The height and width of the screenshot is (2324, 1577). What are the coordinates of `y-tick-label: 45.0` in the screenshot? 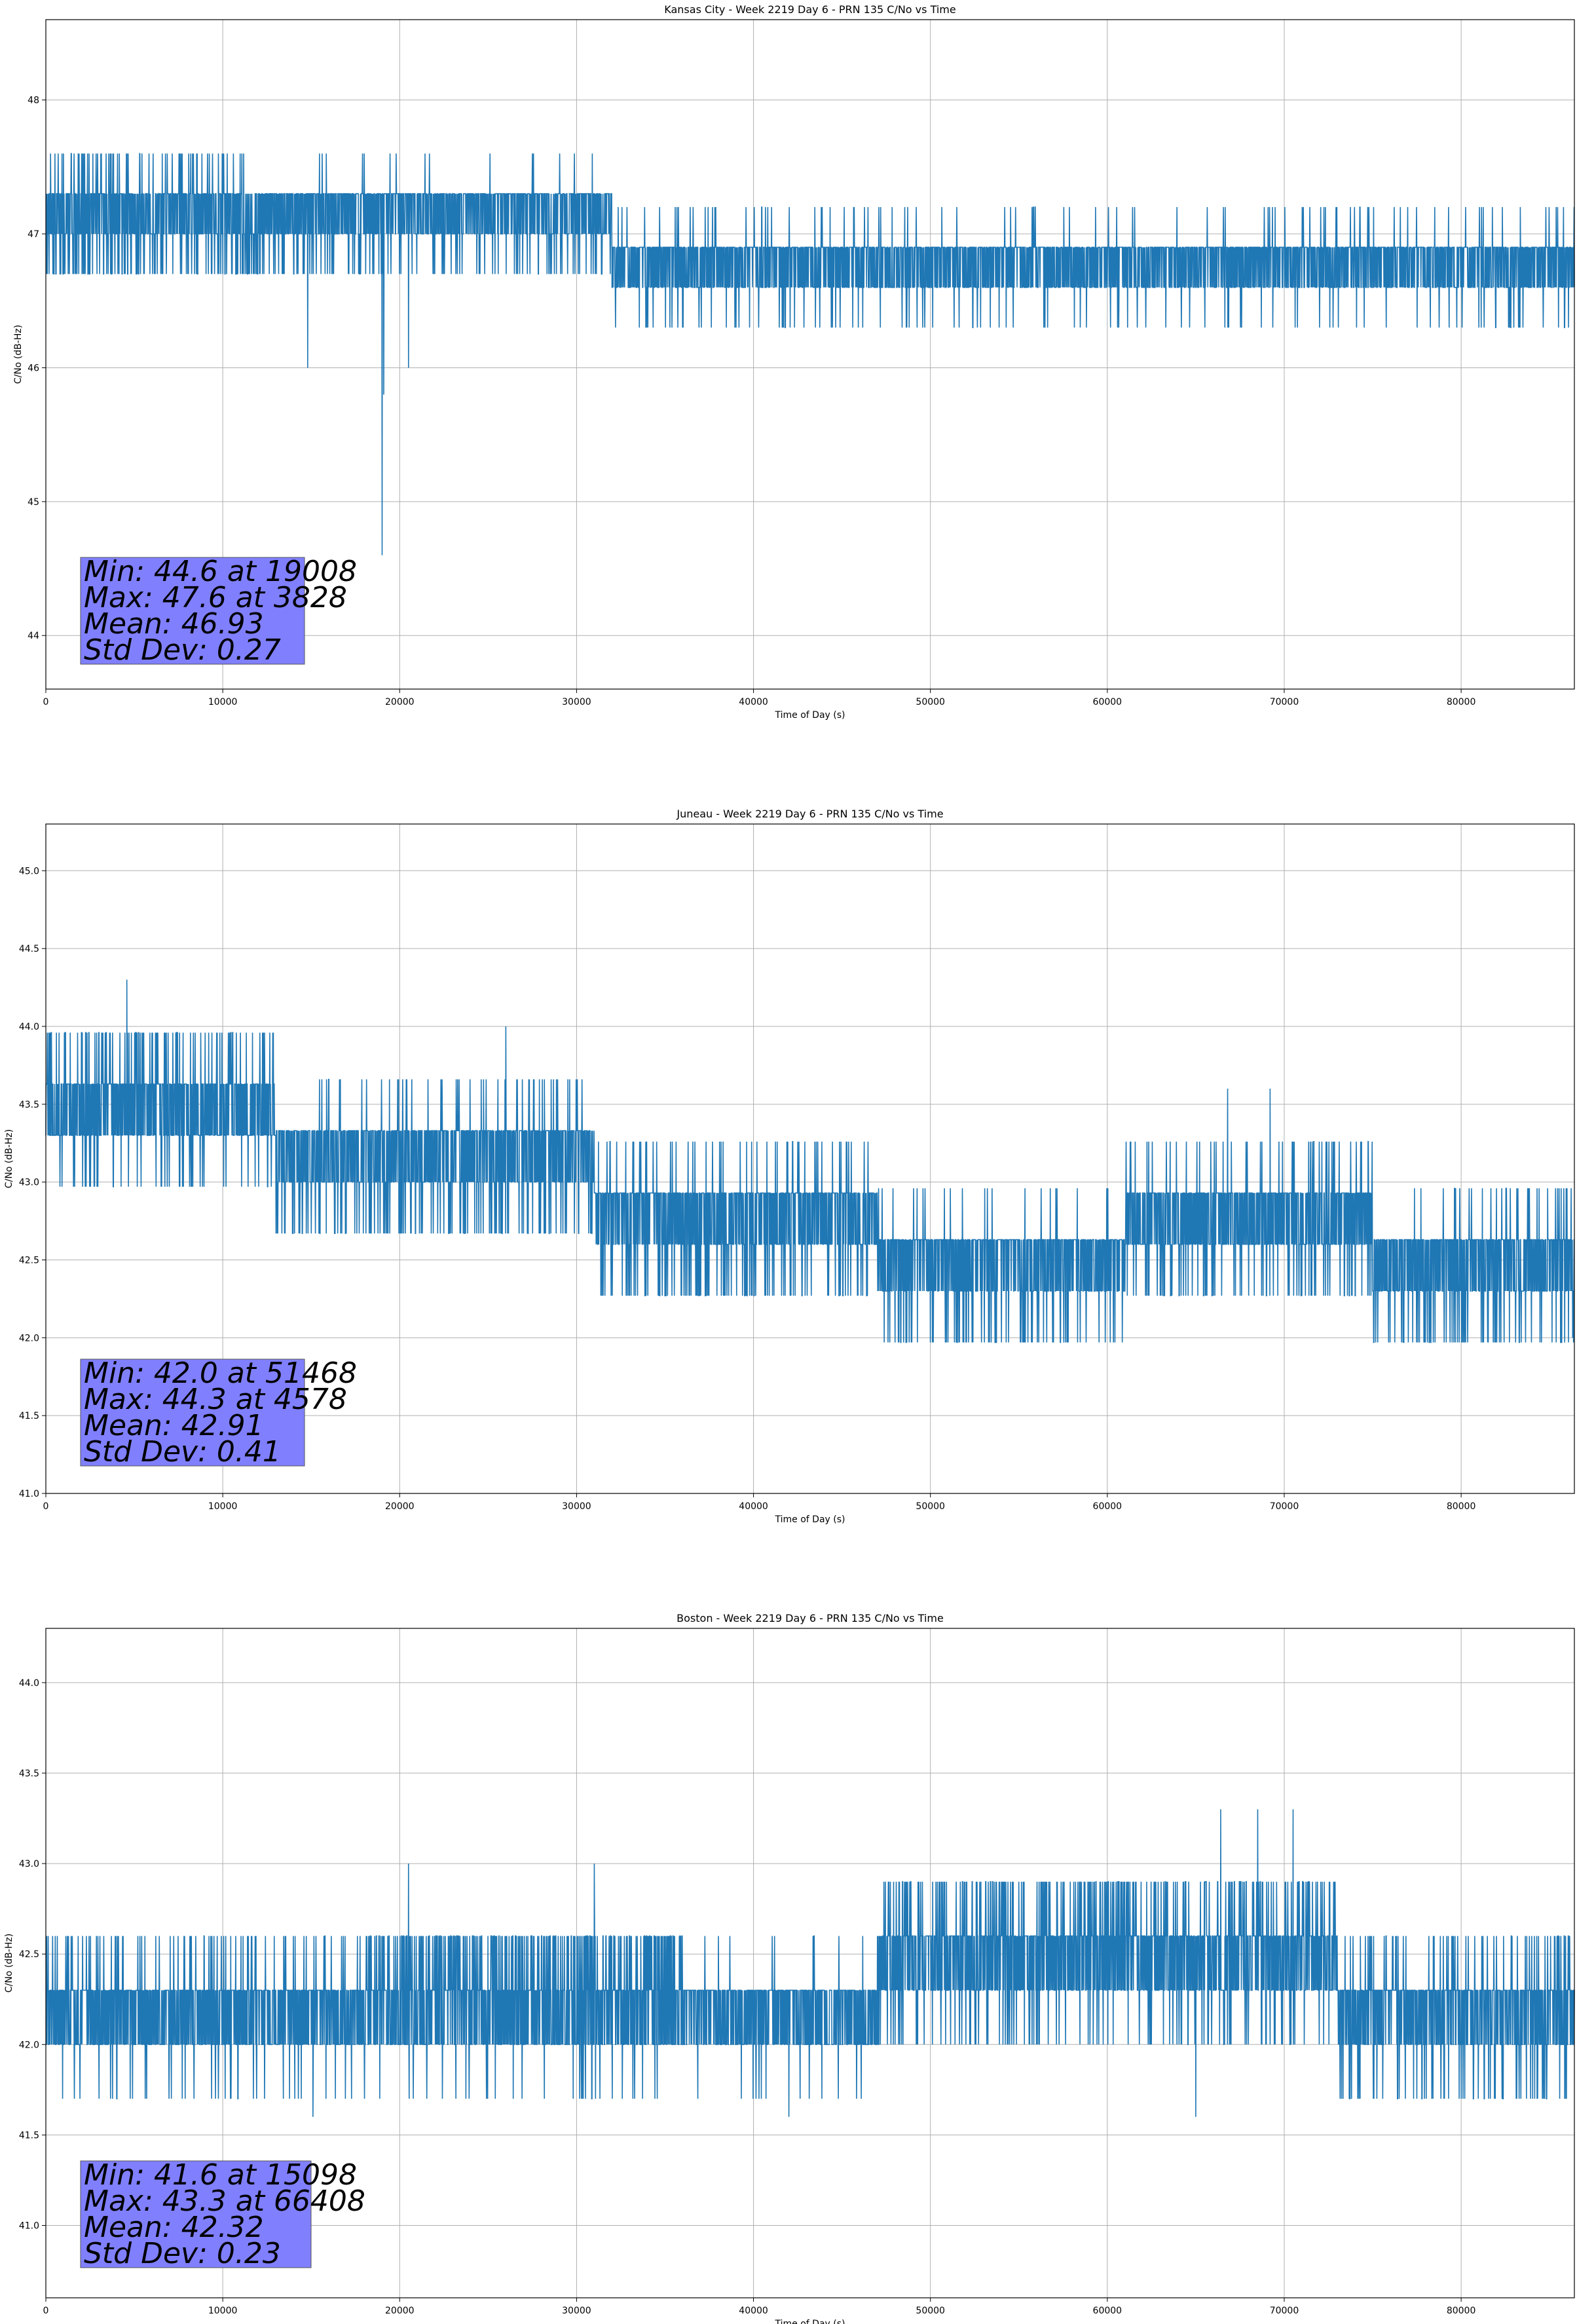 It's located at (29, 871).